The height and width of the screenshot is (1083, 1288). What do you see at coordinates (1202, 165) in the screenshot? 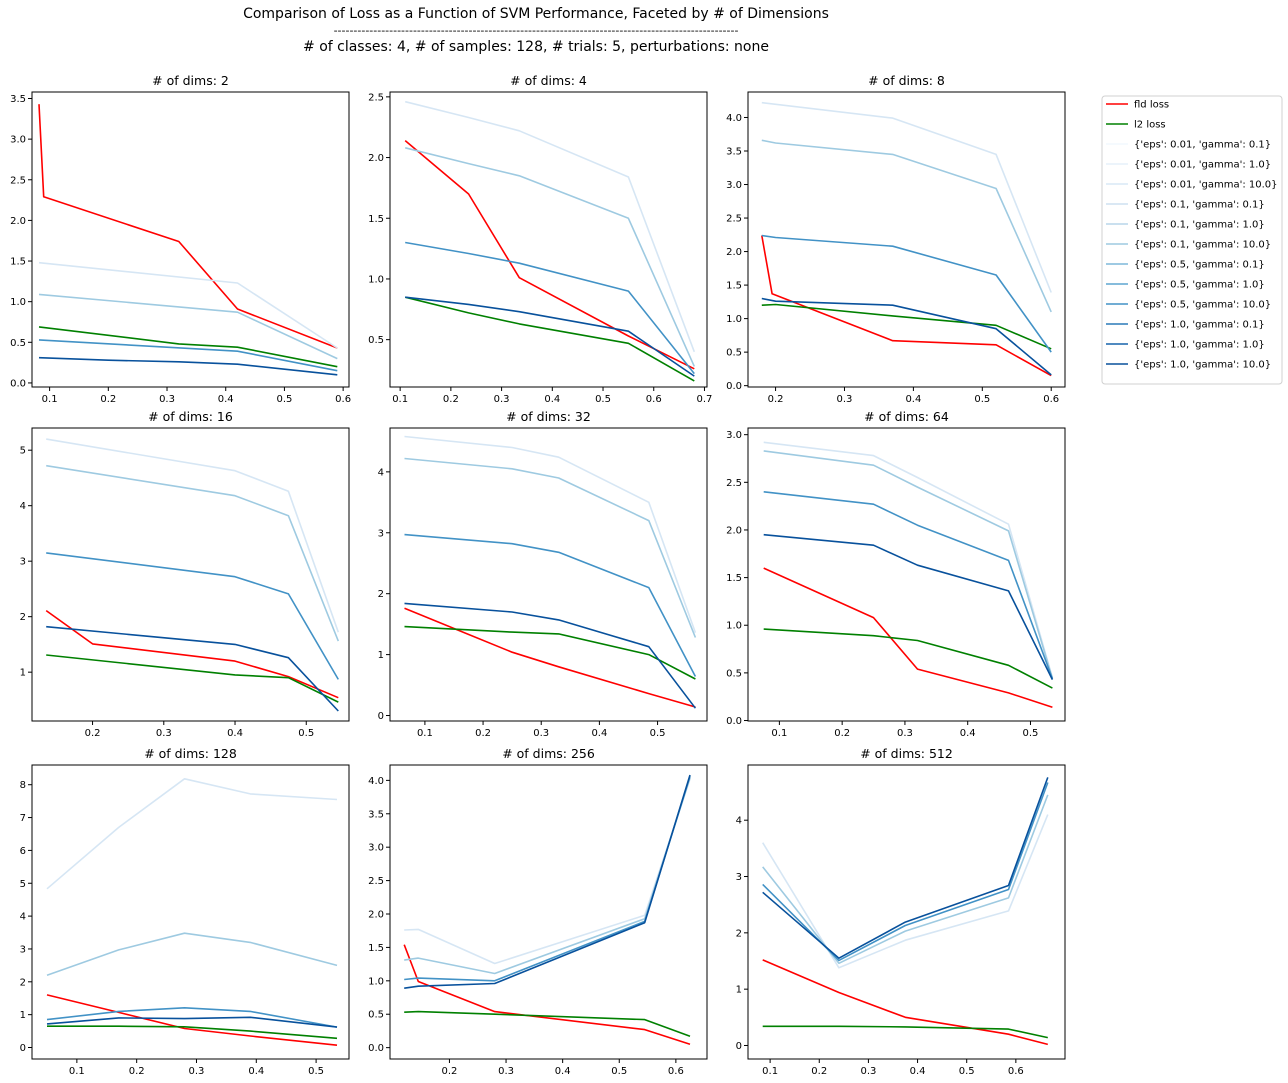
I see `legend-label: {'eps': 0.01, 'gamma': 1.0}` at bounding box center [1202, 165].